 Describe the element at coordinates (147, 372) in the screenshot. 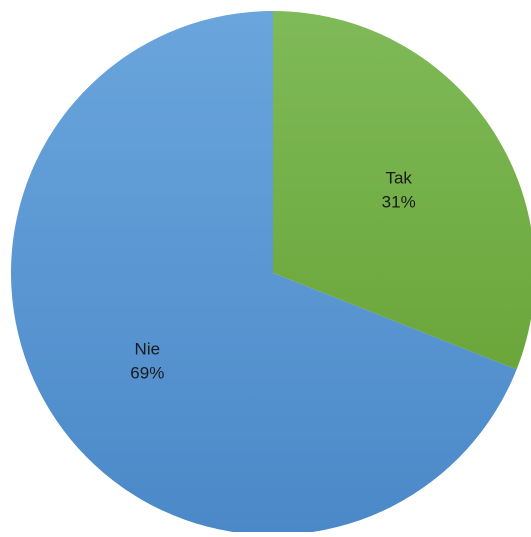

I see `slice-percent-label: 69%` at that location.